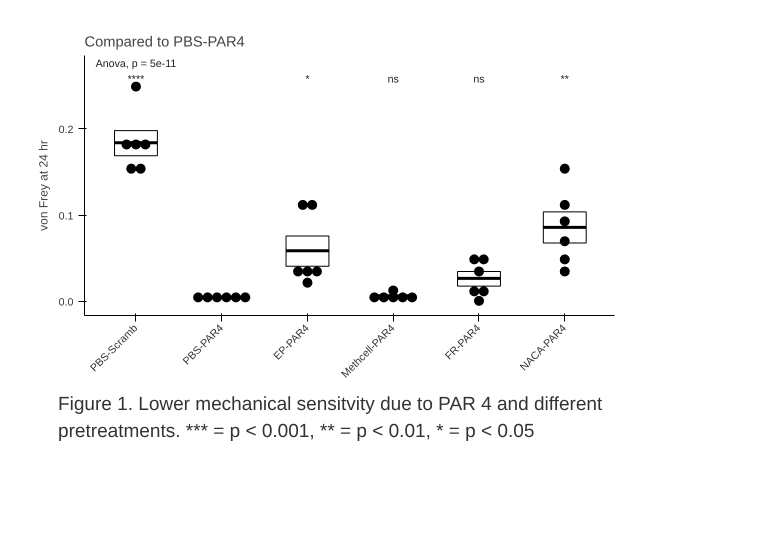 The image size is (768, 539). Describe the element at coordinates (66, 130) in the screenshot. I see `y-tick-label: 0.2` at that location.